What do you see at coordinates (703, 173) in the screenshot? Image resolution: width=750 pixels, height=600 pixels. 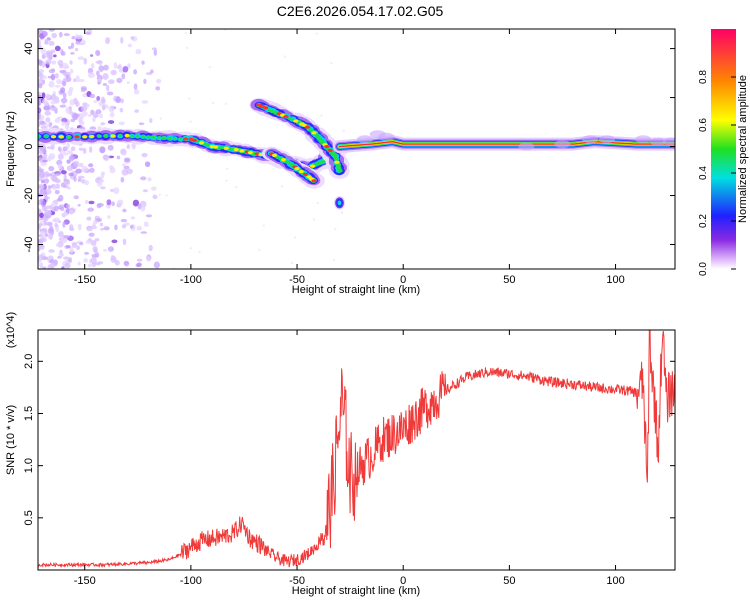 I see `colorbar-tick-label: 0.4` at bounding box center [703, 173].